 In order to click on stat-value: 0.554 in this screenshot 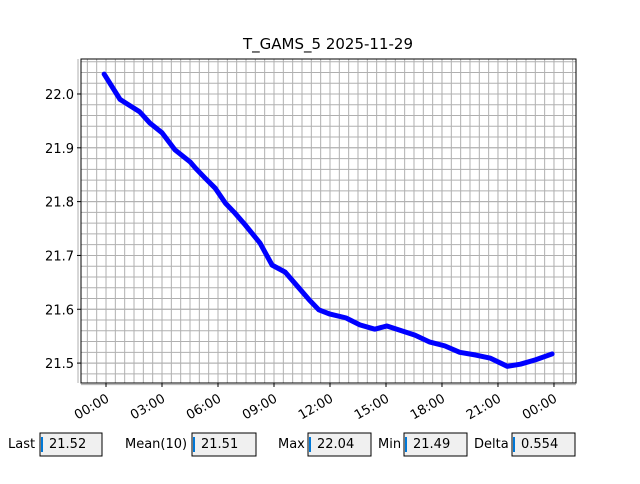, I will do `click(539, 444)`.